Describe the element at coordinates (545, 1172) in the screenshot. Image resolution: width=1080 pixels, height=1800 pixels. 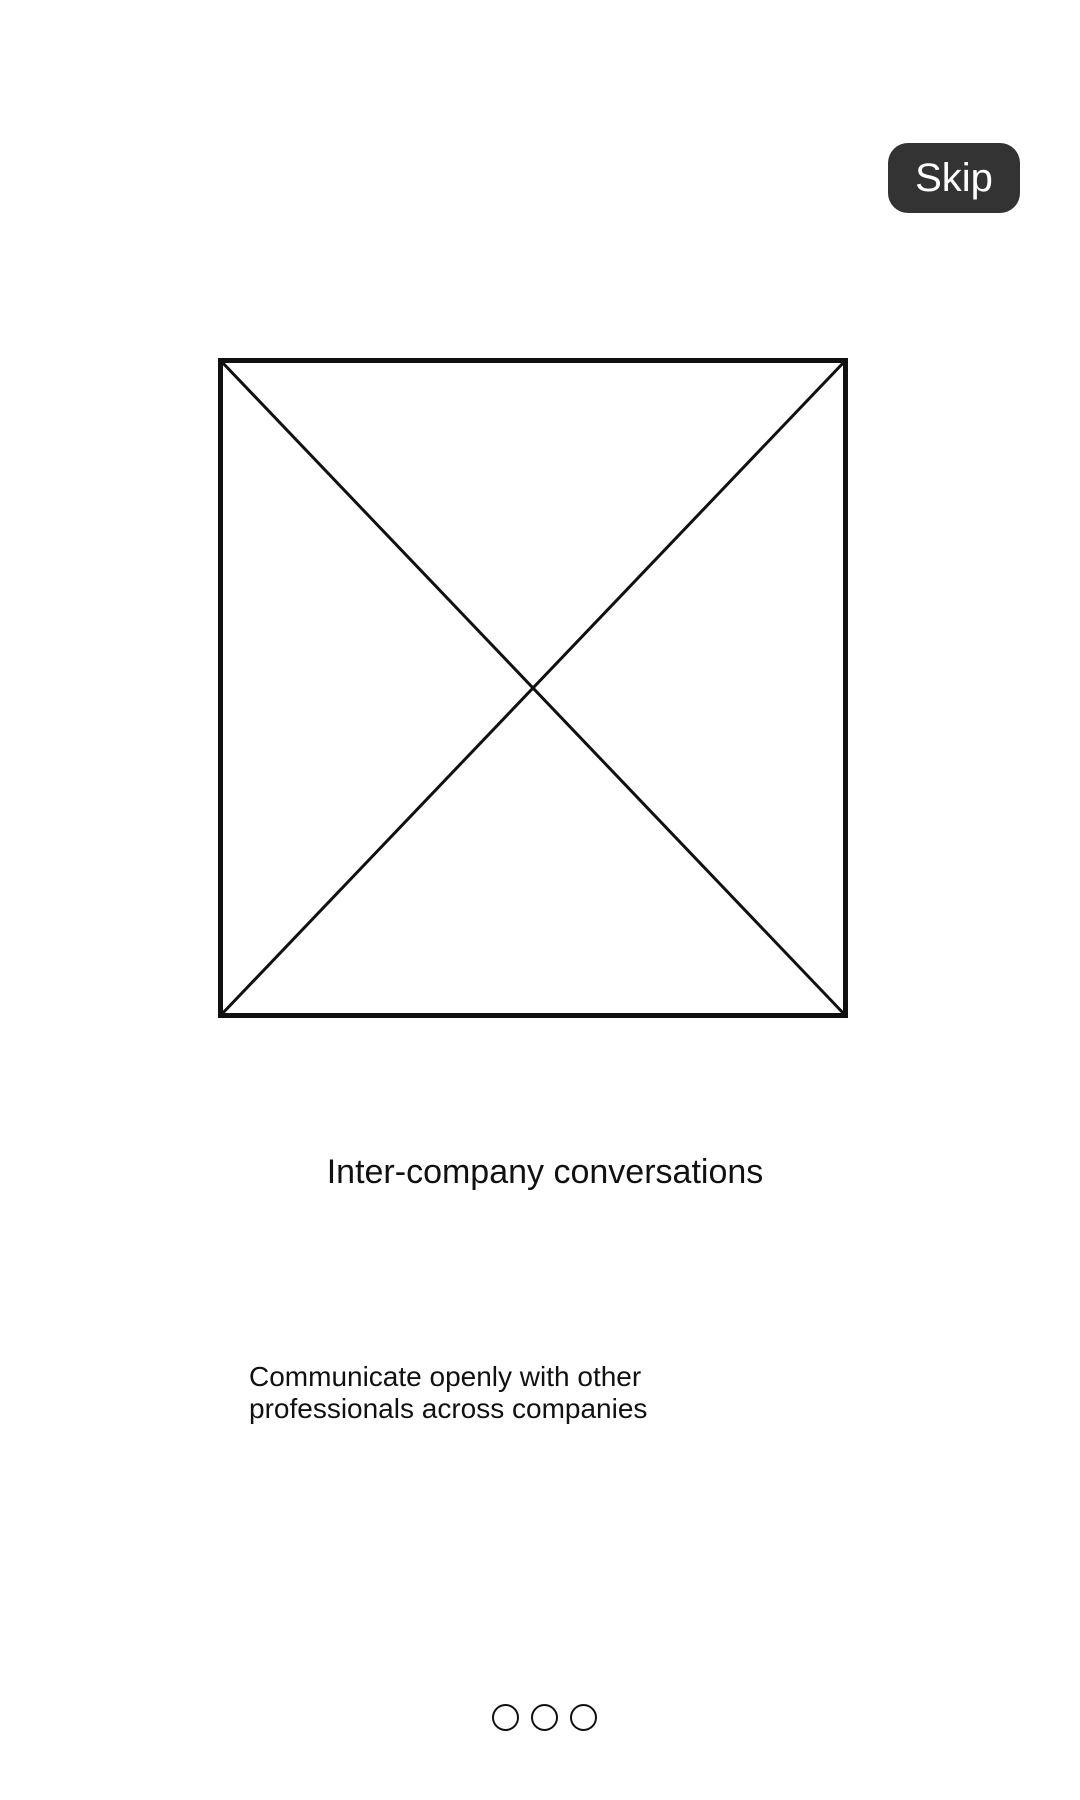
I see `onboarding-title: Inter-company conversations` at that location.